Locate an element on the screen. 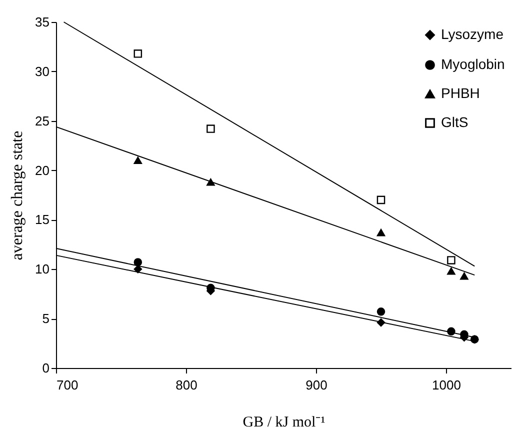 The width and height of the screenshot is (515, 437). x-axis-title: GB / kJ mol⁻¹ is located at coordinates (284, 422).